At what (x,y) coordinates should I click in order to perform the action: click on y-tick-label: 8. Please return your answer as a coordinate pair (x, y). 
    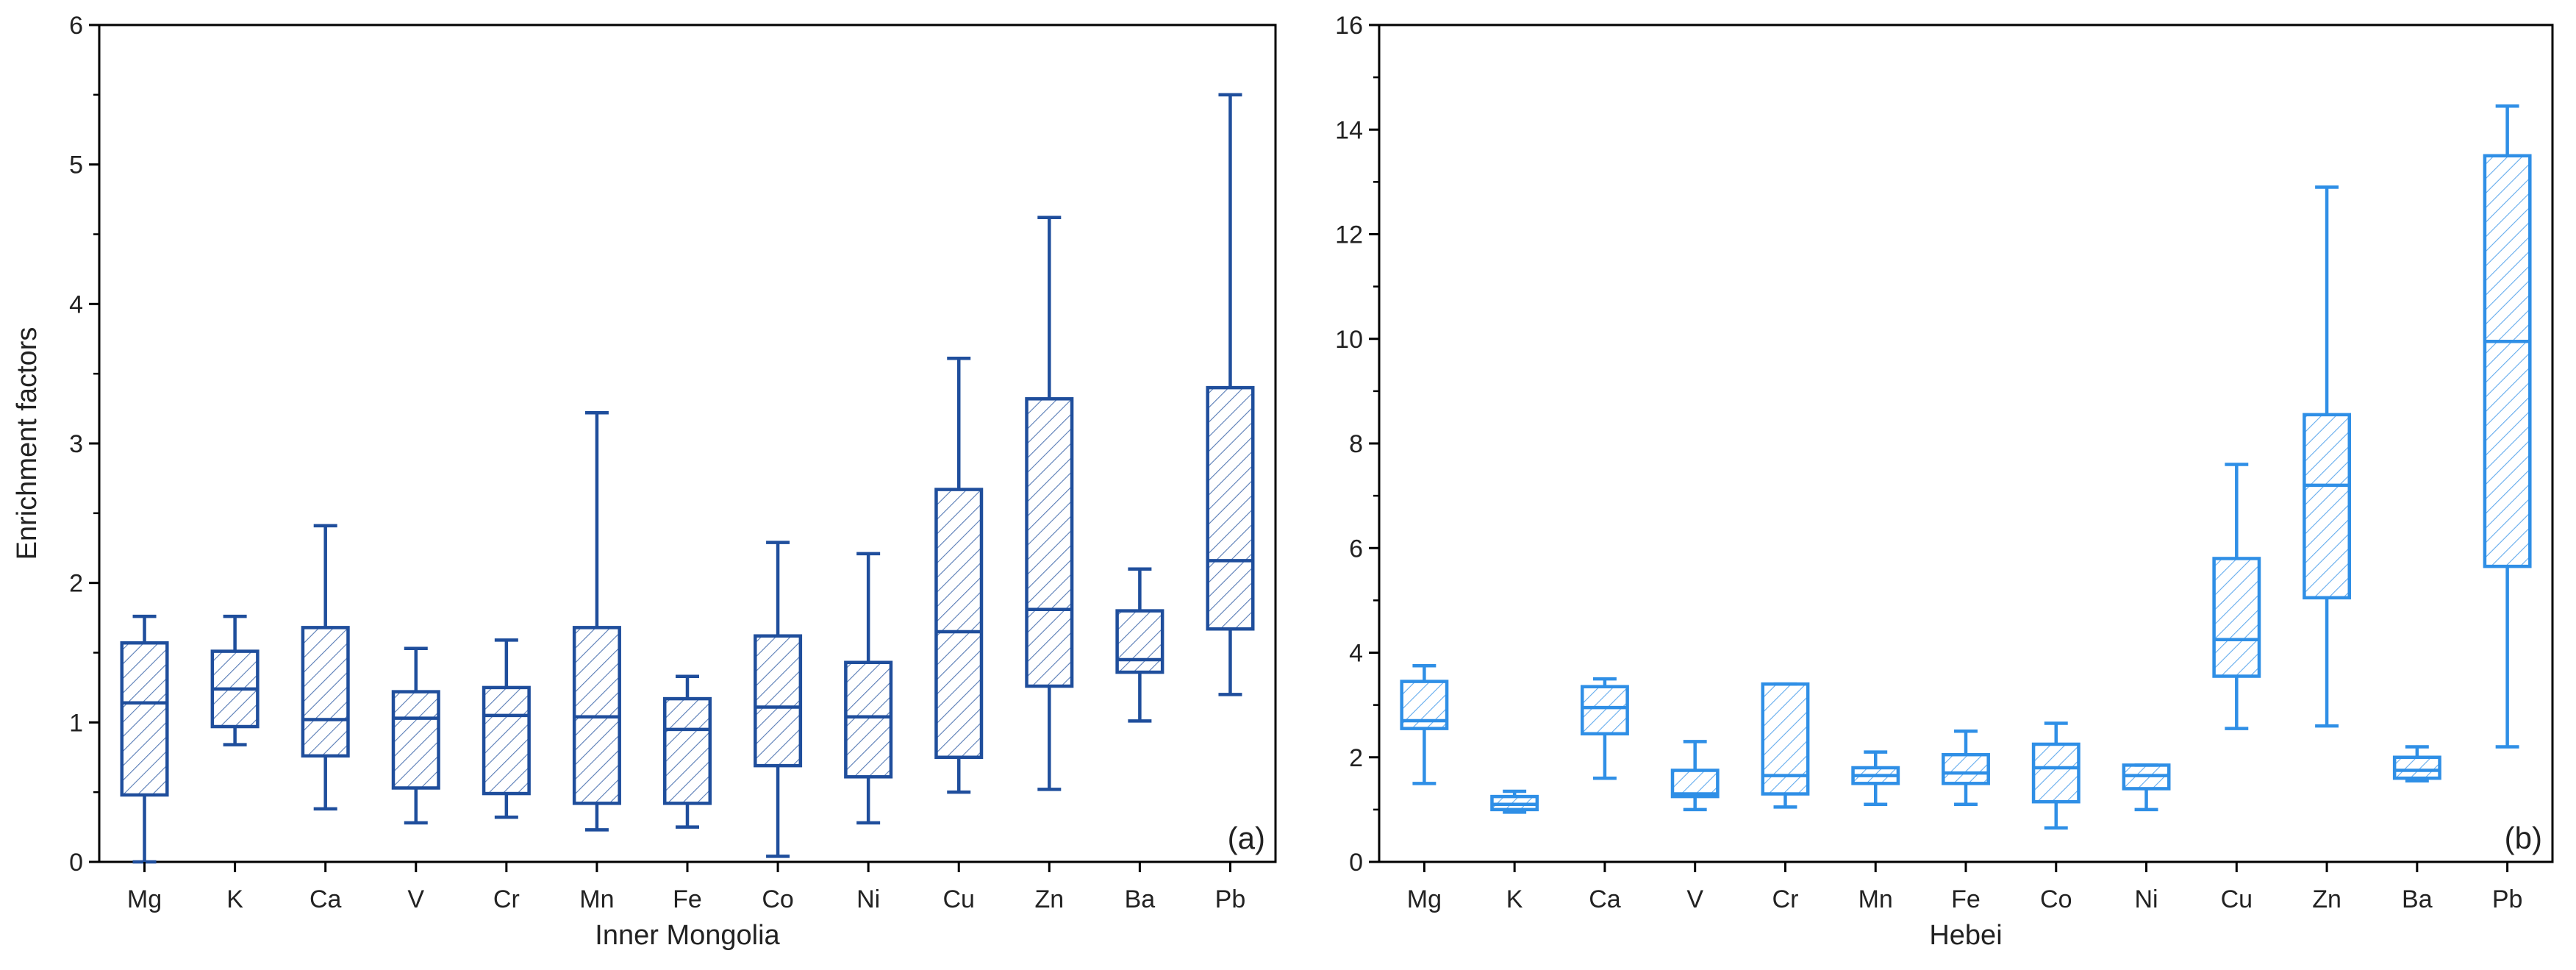
    Looking at the image, I should click on (1356, 444).